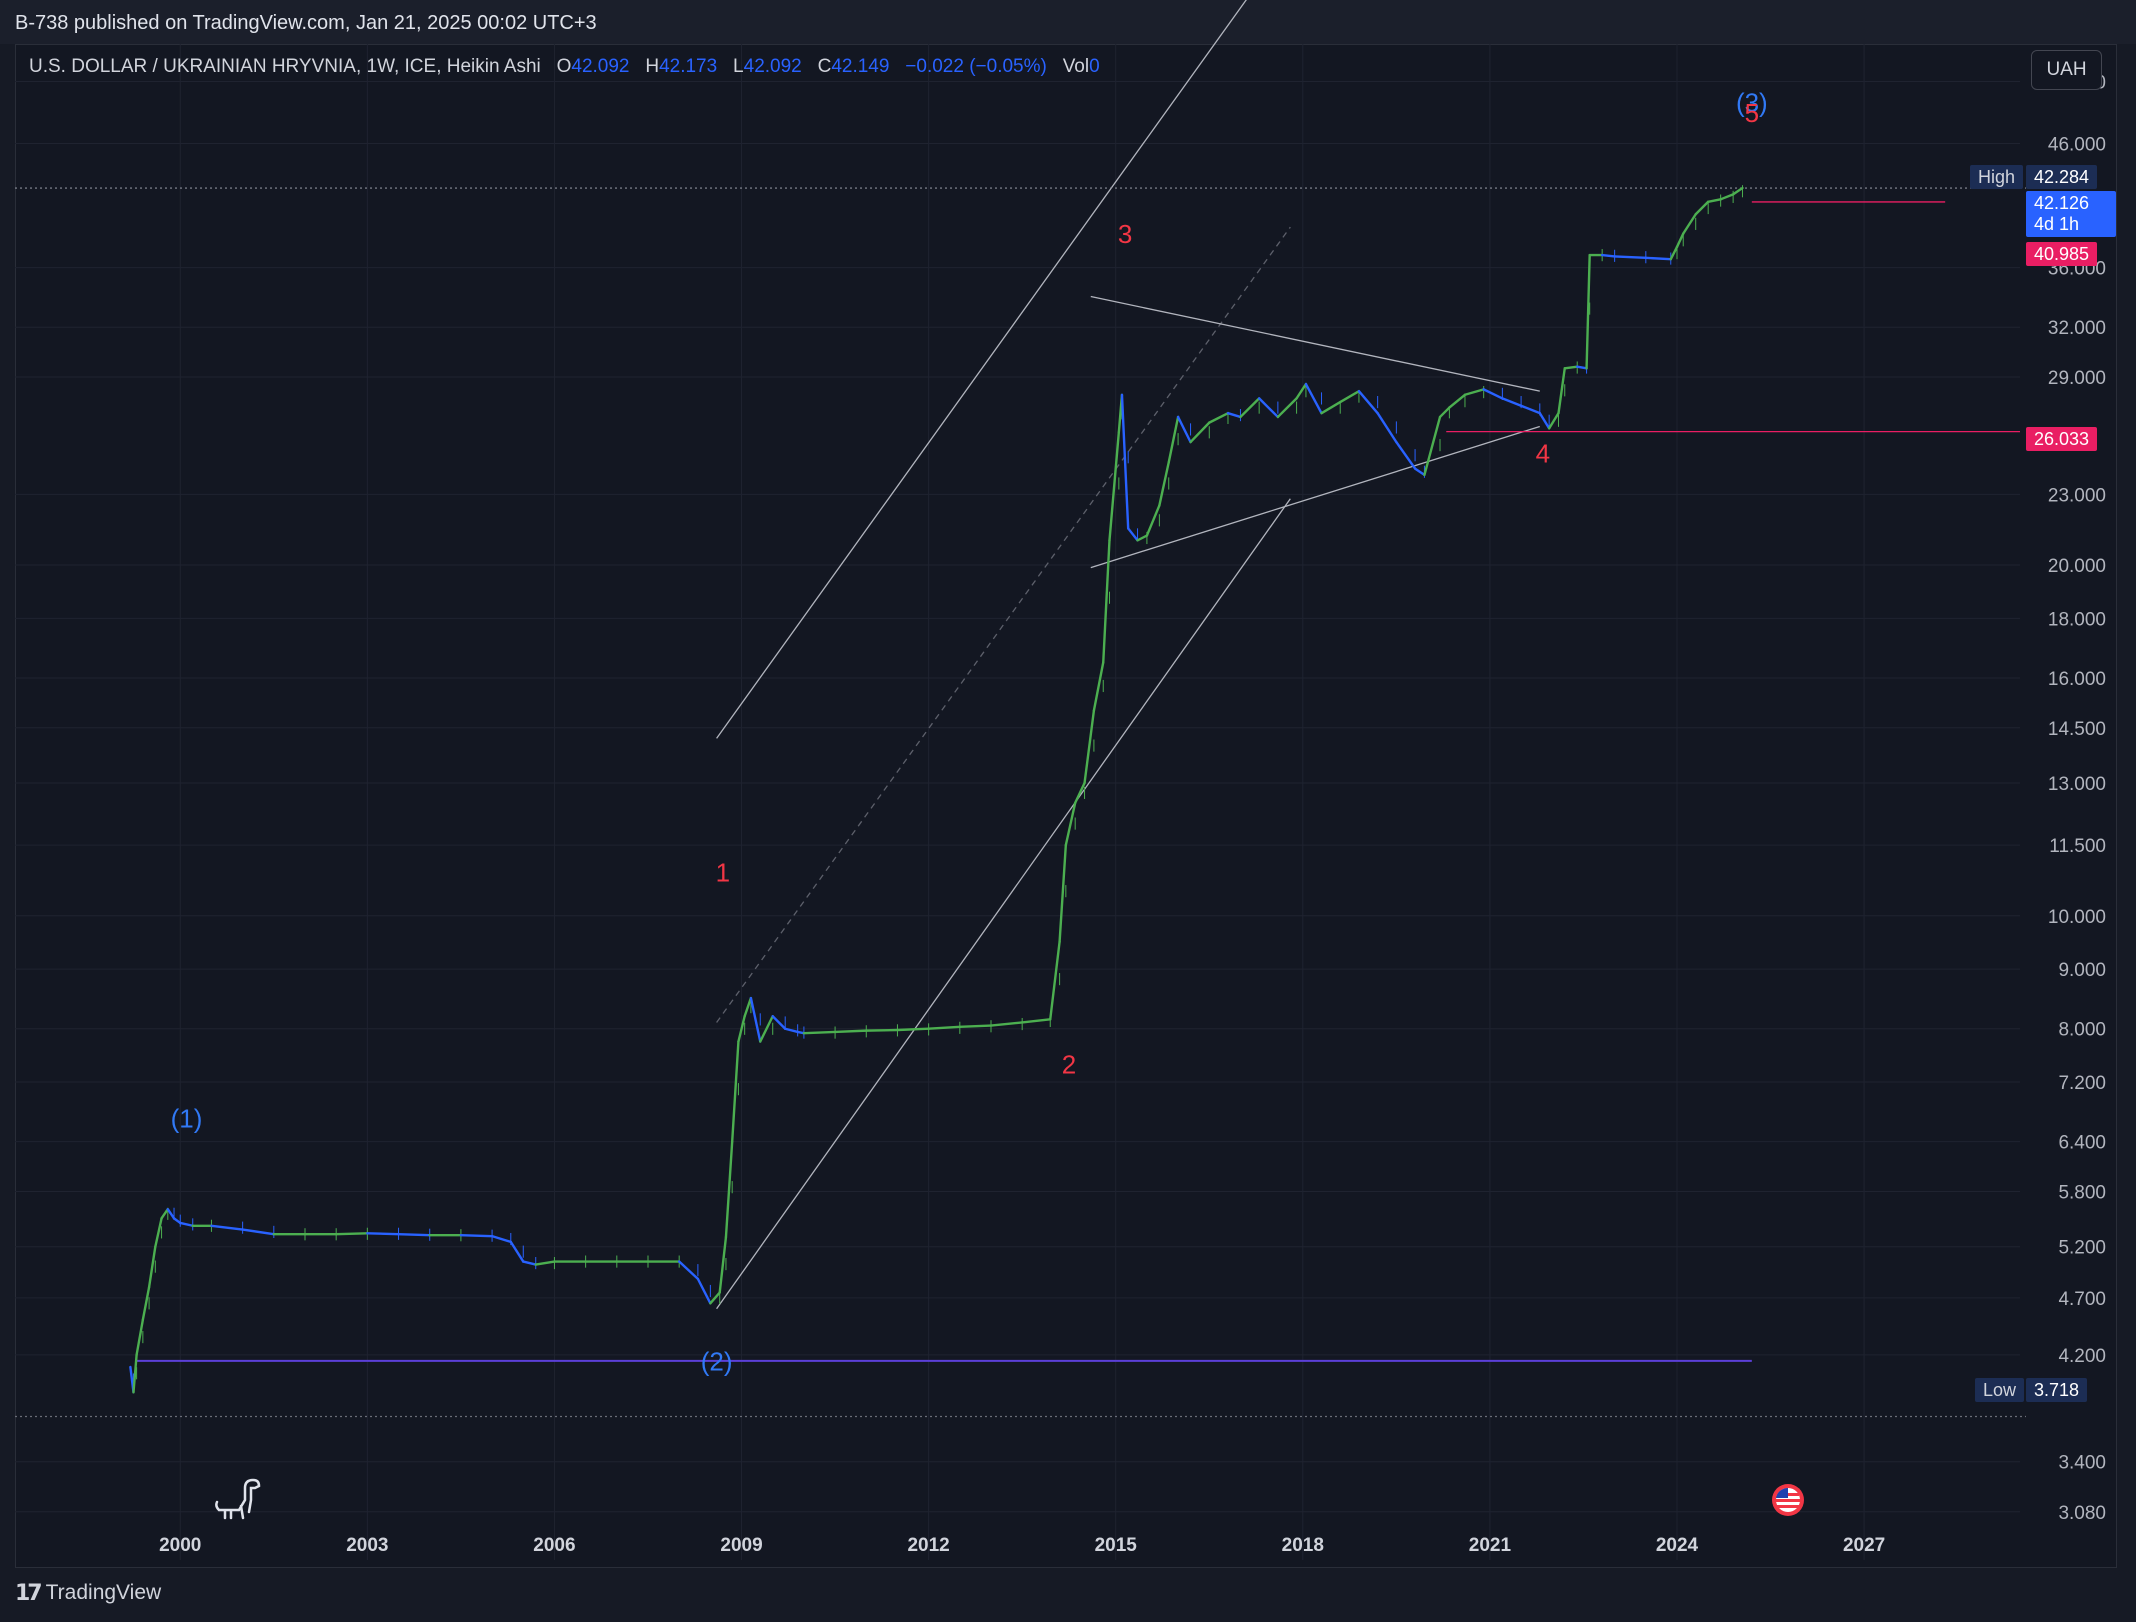 Image resolution: width=2136 pixels, height=1622 pixels. I want to click on y-tick-label: 3.400, so click(2082, 1463).